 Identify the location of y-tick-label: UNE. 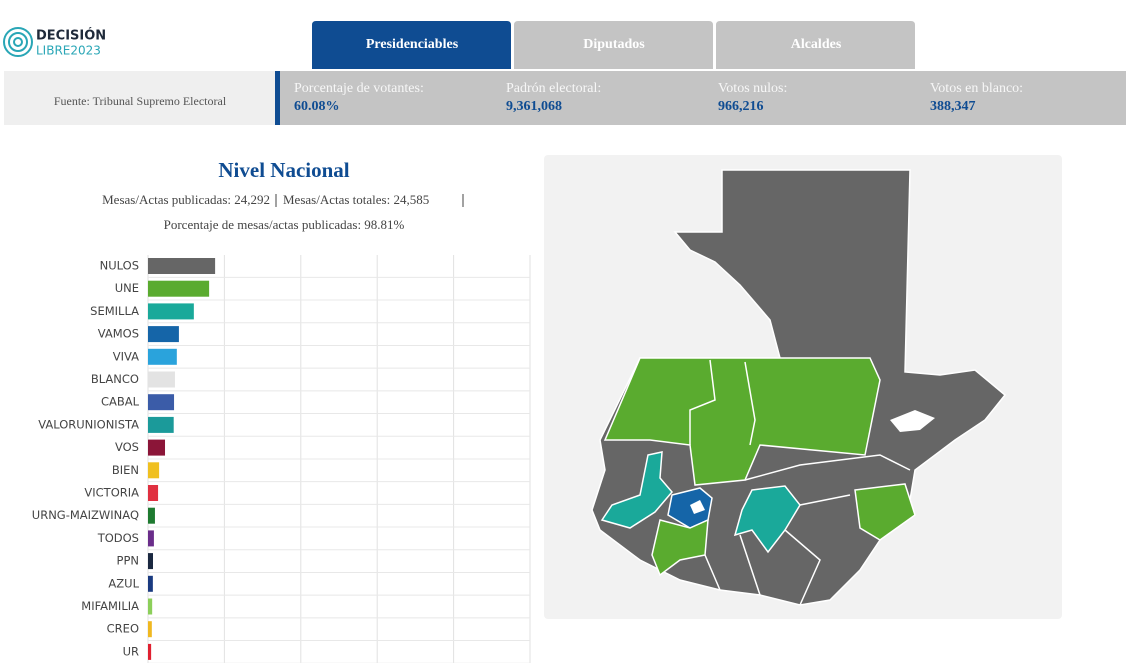
(127, 288).